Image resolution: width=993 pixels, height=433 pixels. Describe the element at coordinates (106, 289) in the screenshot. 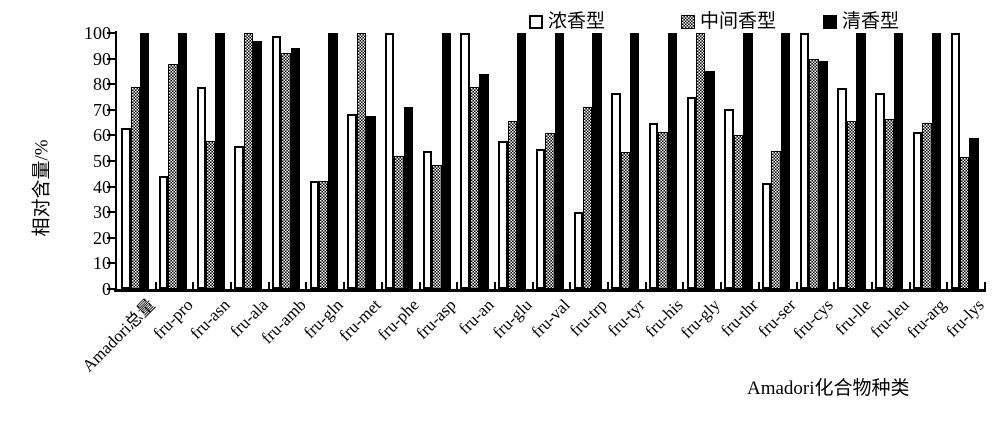

I see `y-tick-label: 0` at that location.